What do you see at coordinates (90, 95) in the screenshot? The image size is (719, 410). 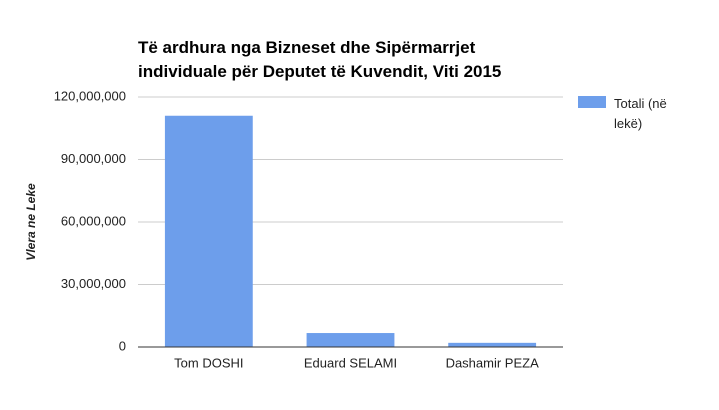 I see `y-tick-label: 120,000,000` at bounding box center [90, 95].